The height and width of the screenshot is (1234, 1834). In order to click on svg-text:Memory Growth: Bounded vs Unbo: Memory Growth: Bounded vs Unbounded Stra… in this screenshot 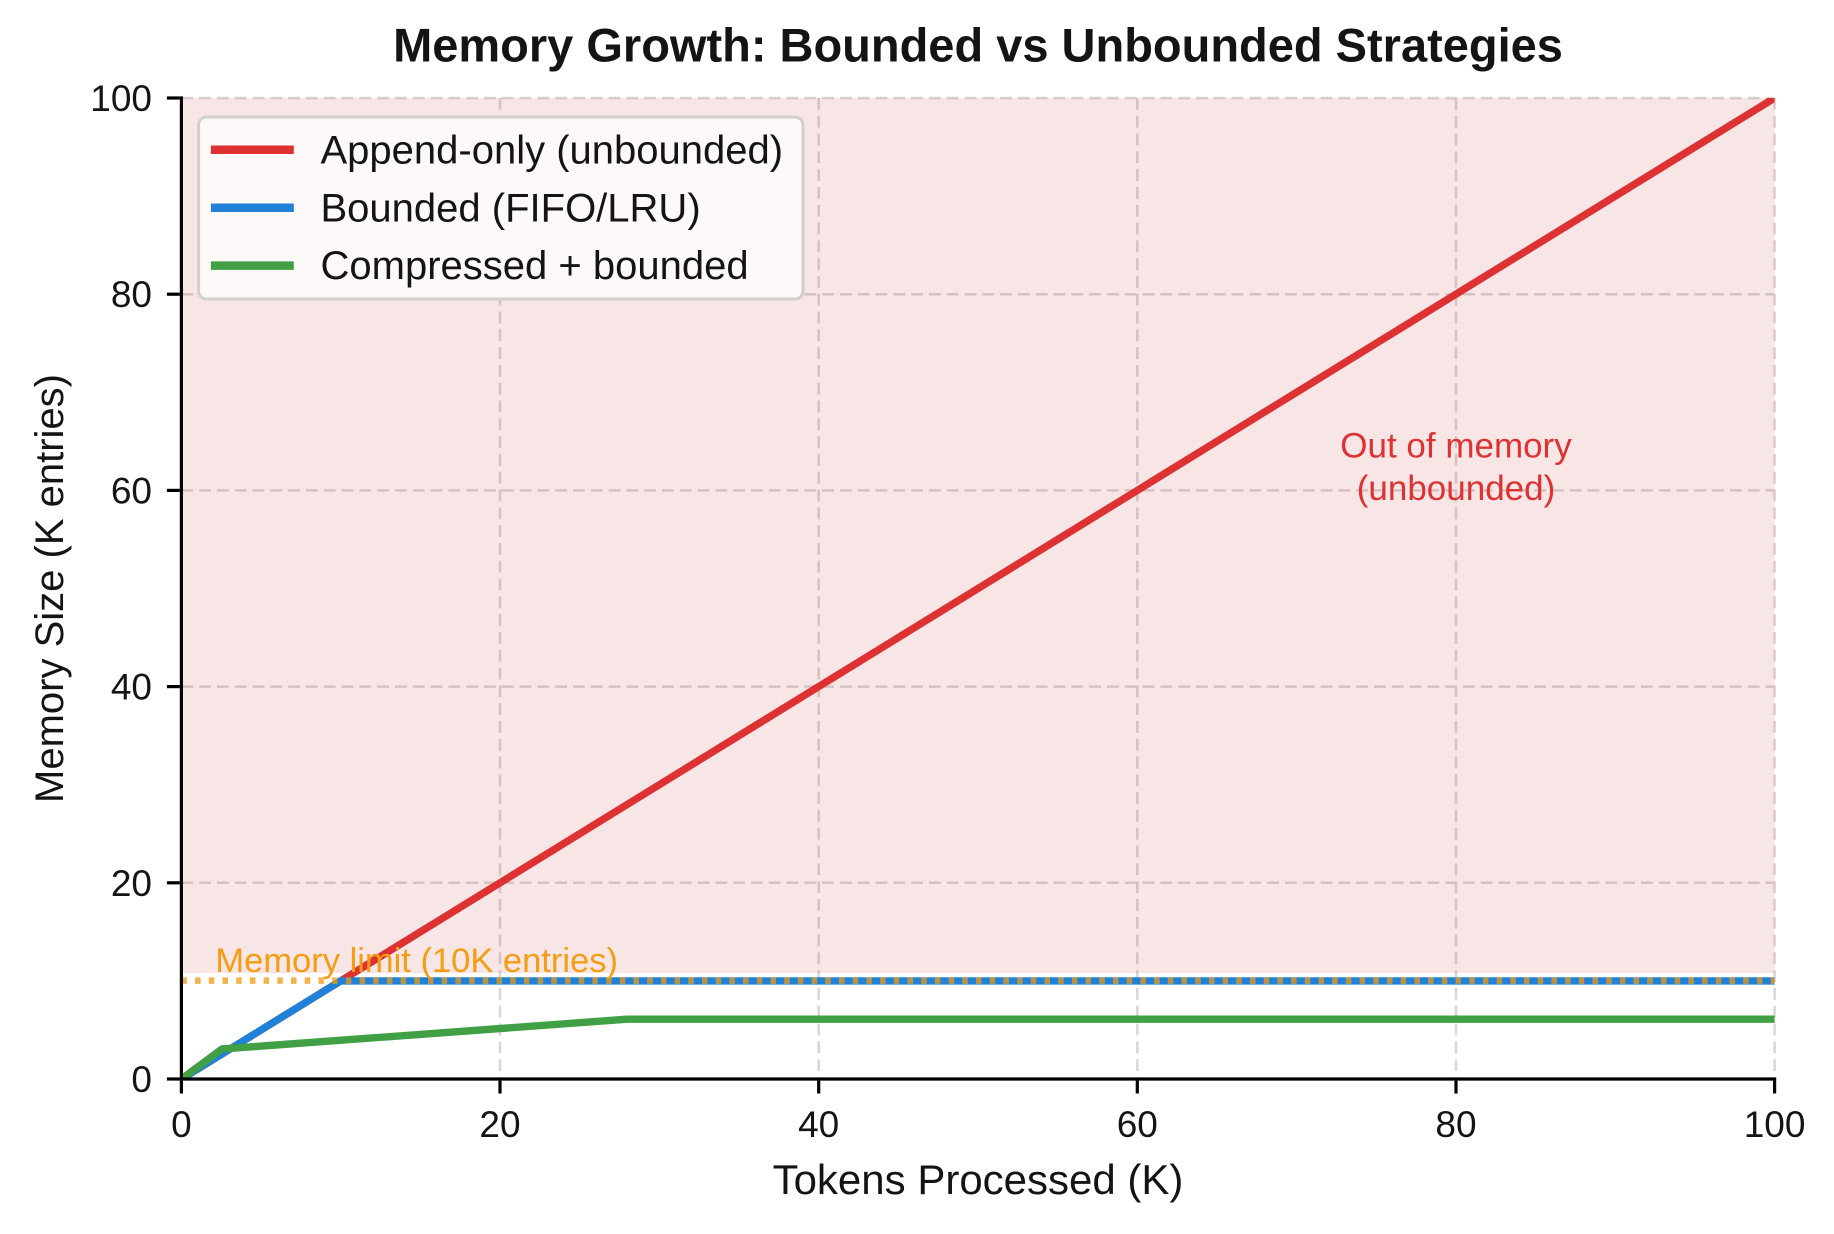, I will do `click(978, 45)`.